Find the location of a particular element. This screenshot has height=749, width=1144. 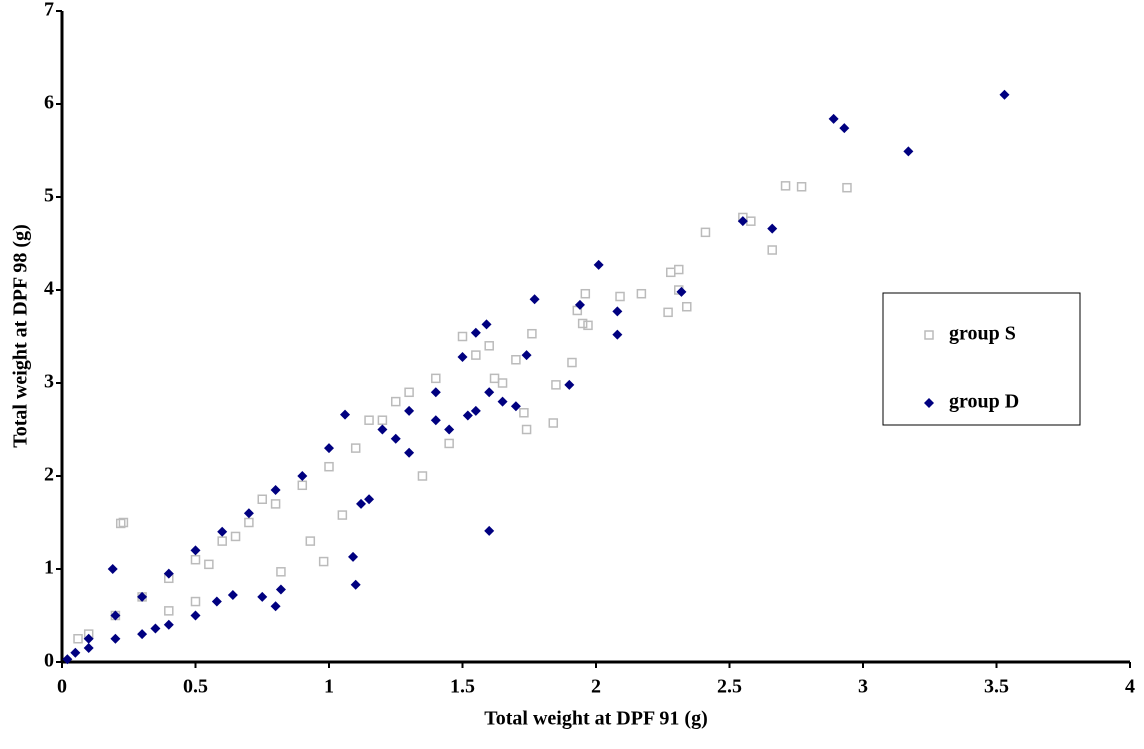

x-tick-label: 2 is located at coordinates (596, 687).